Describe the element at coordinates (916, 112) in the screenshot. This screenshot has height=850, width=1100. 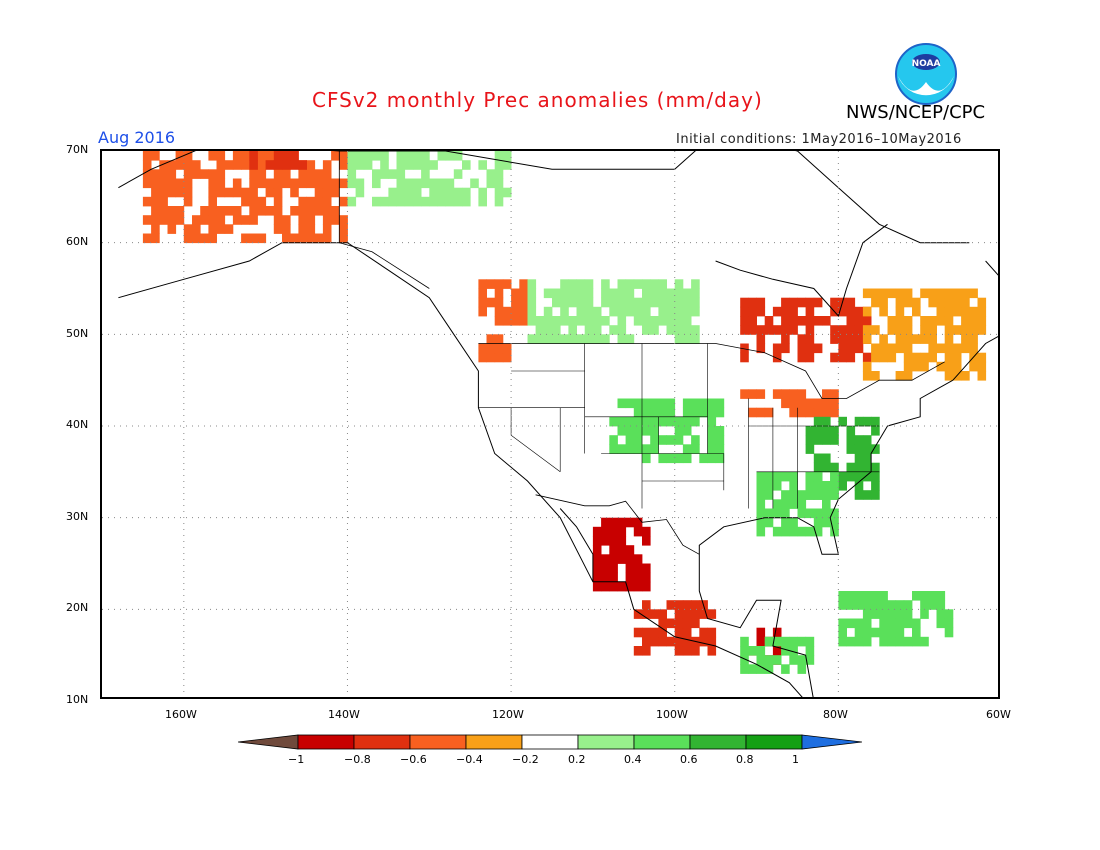
I see `agency-label: NWS/NCEP/CPC` at that location.